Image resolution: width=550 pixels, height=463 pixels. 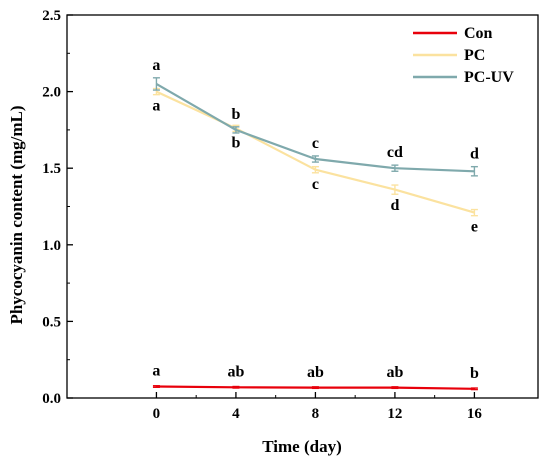 I want to click on sig-letter-pc-uv: d, so click(x=474, y=154).